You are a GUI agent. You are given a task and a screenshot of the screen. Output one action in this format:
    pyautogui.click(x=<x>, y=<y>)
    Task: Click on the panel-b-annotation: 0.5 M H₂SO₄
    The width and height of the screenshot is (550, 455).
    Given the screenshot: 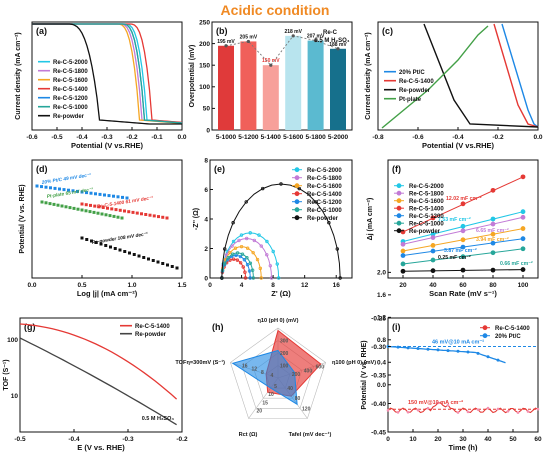 What is the action you would take?
    pyautogui.click(x=331, y=41)
    